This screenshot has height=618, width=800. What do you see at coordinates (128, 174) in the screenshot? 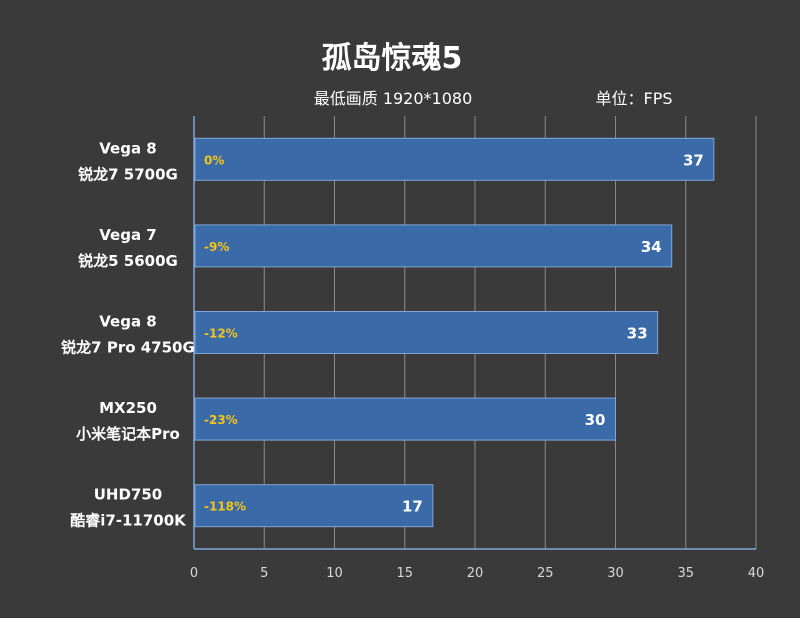
I see `category-label-line2: 锐龙7 5700G` at bounding box center [128, 174].